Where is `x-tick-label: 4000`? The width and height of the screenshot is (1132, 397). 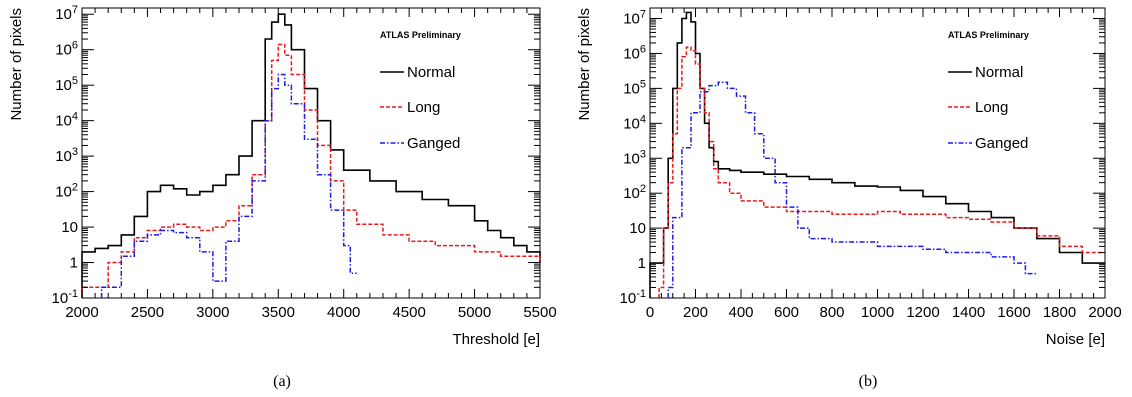
x-tick-label: 4000 is located at coordinates (343, 312).